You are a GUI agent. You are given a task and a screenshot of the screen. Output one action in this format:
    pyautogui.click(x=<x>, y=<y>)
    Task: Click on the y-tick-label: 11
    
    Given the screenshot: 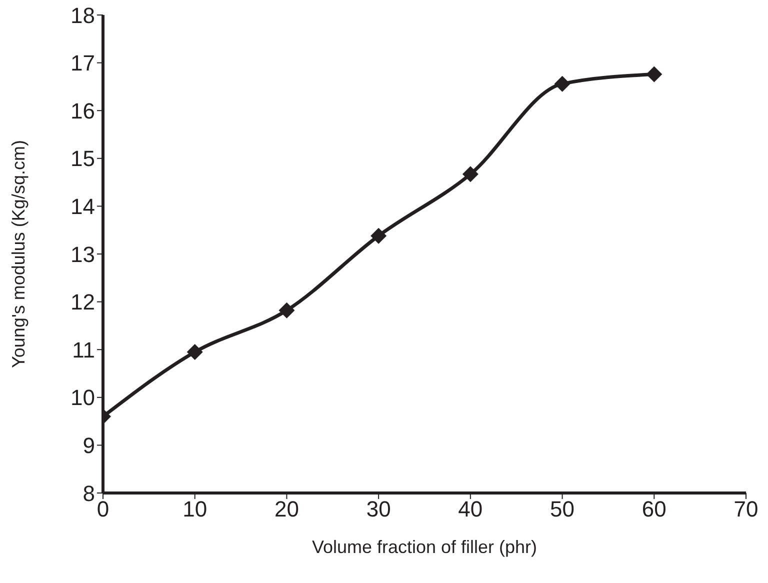 What is the action you would take?
    pyautogui.click(x=83, y=349)
    